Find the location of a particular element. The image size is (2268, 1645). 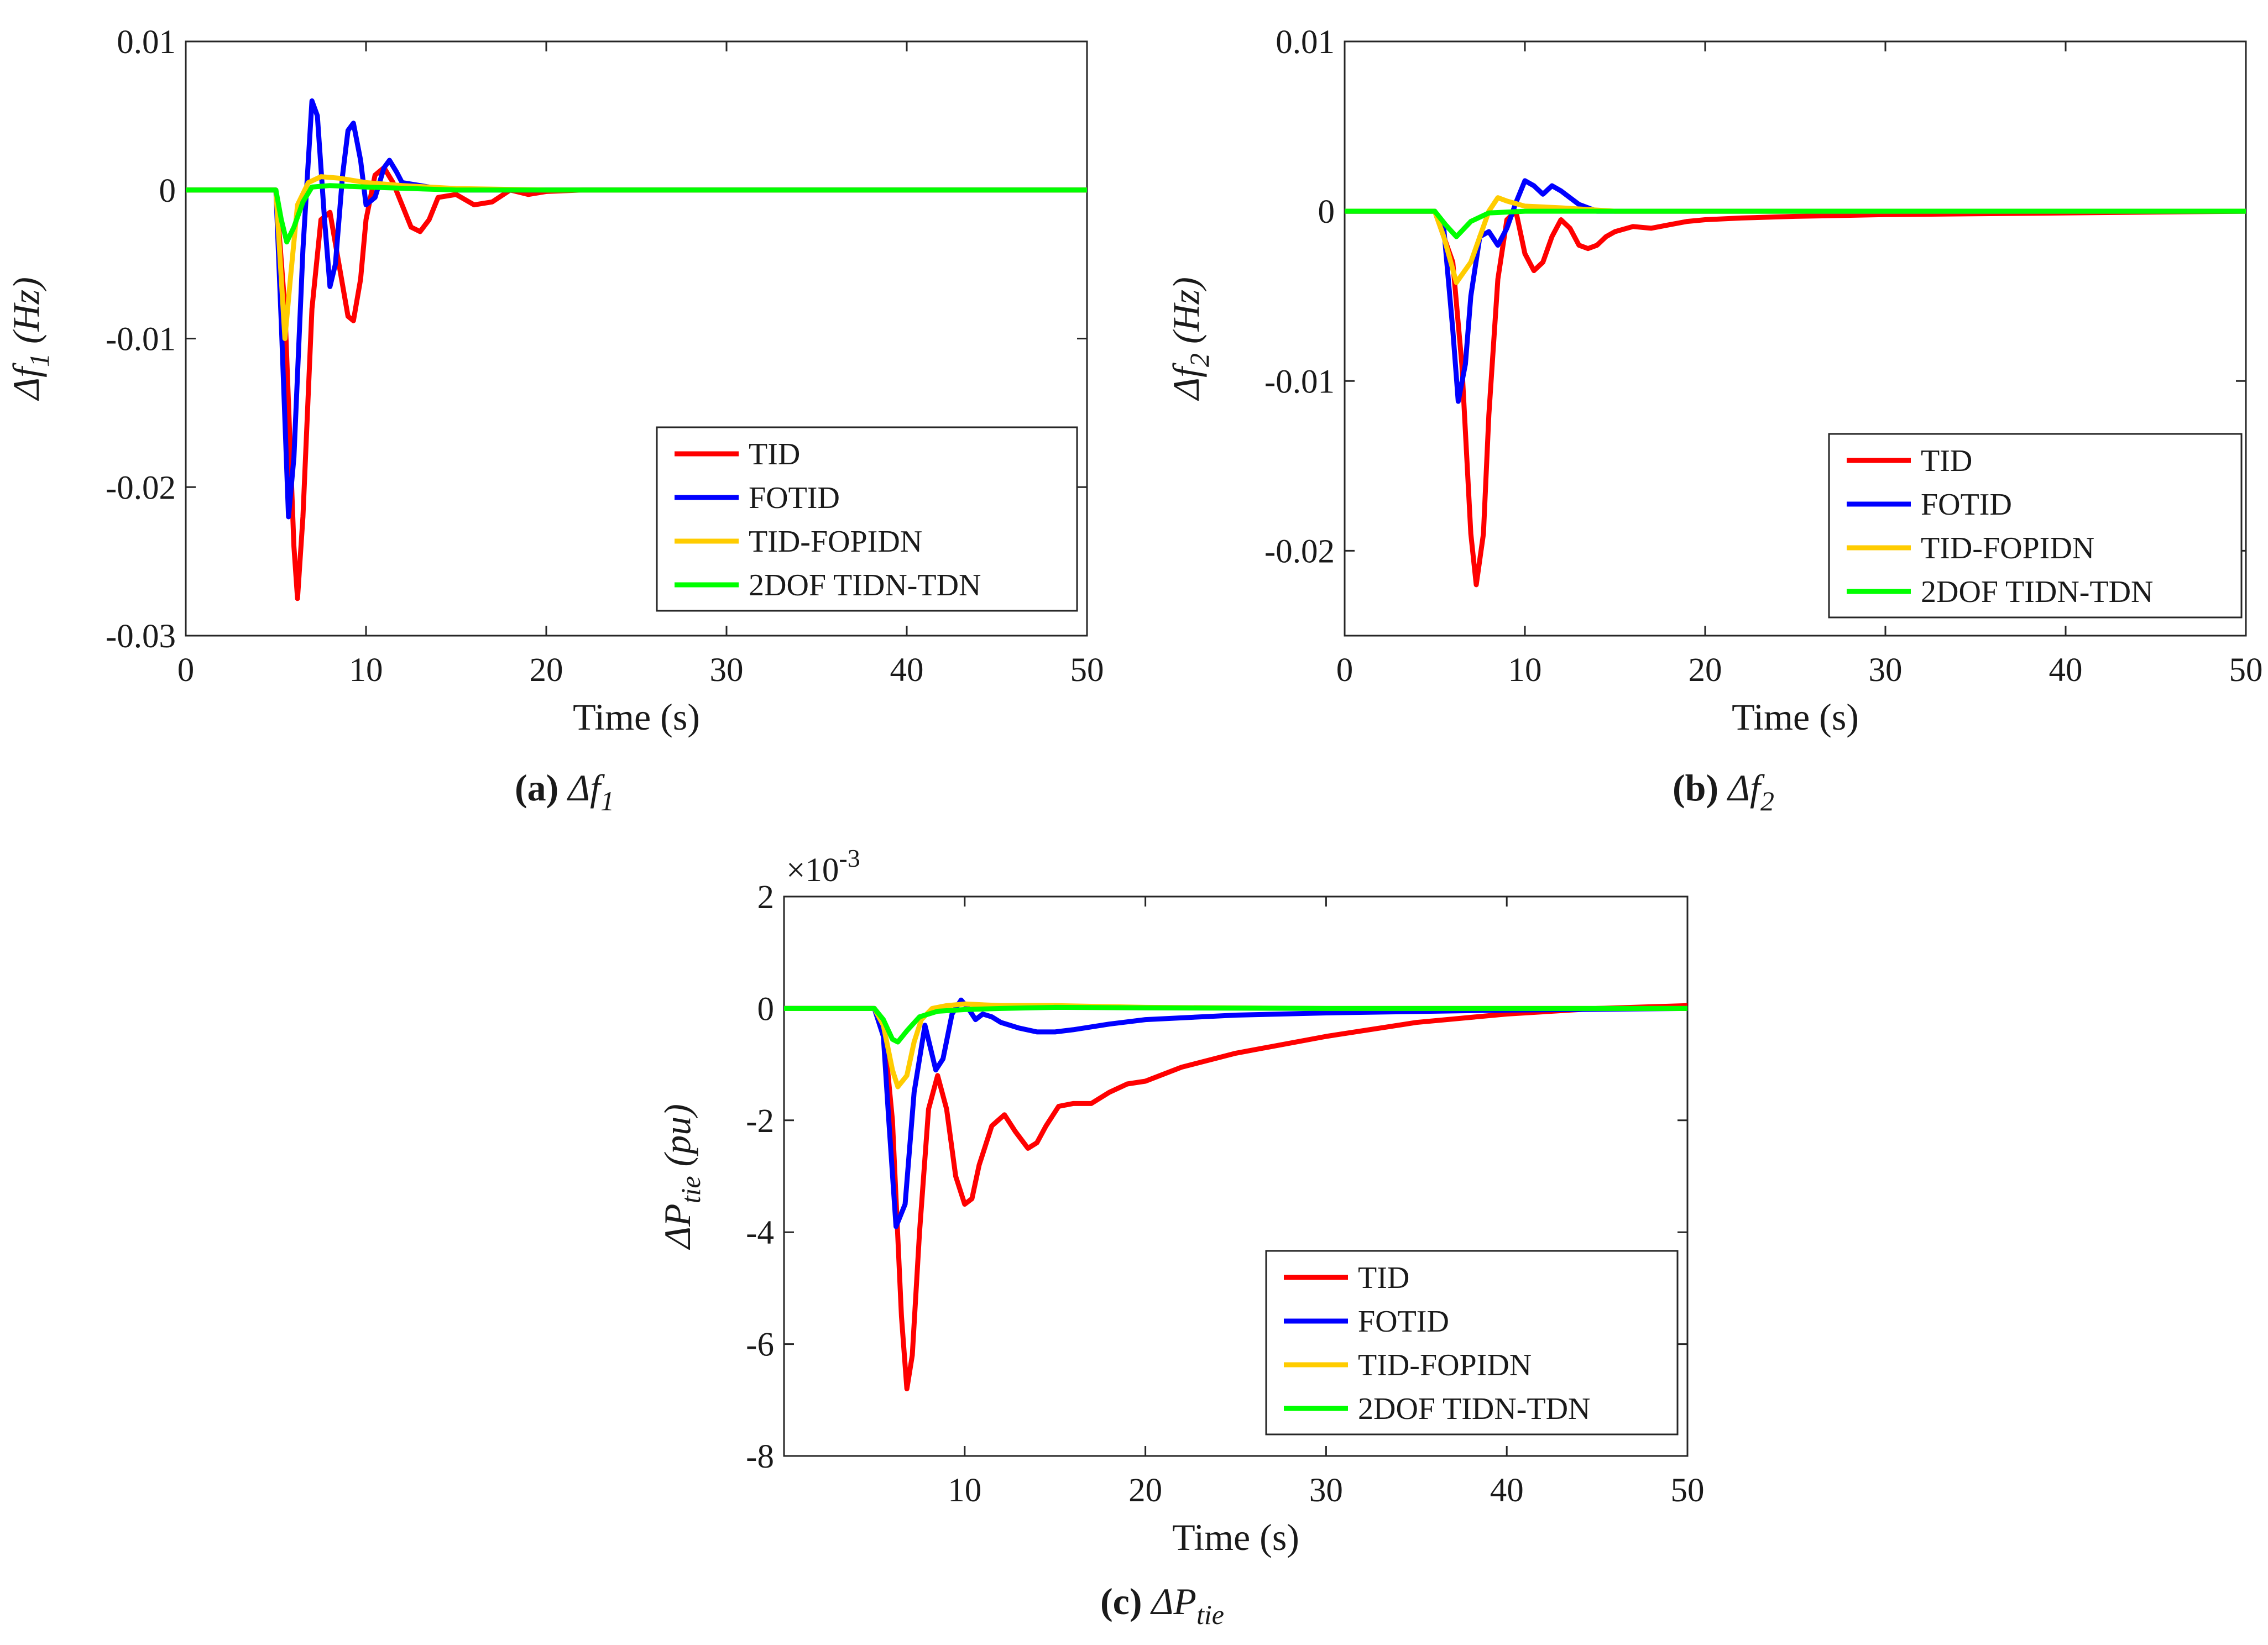

caption-symbol: ΔP is located at coordinates (1173, 1601).